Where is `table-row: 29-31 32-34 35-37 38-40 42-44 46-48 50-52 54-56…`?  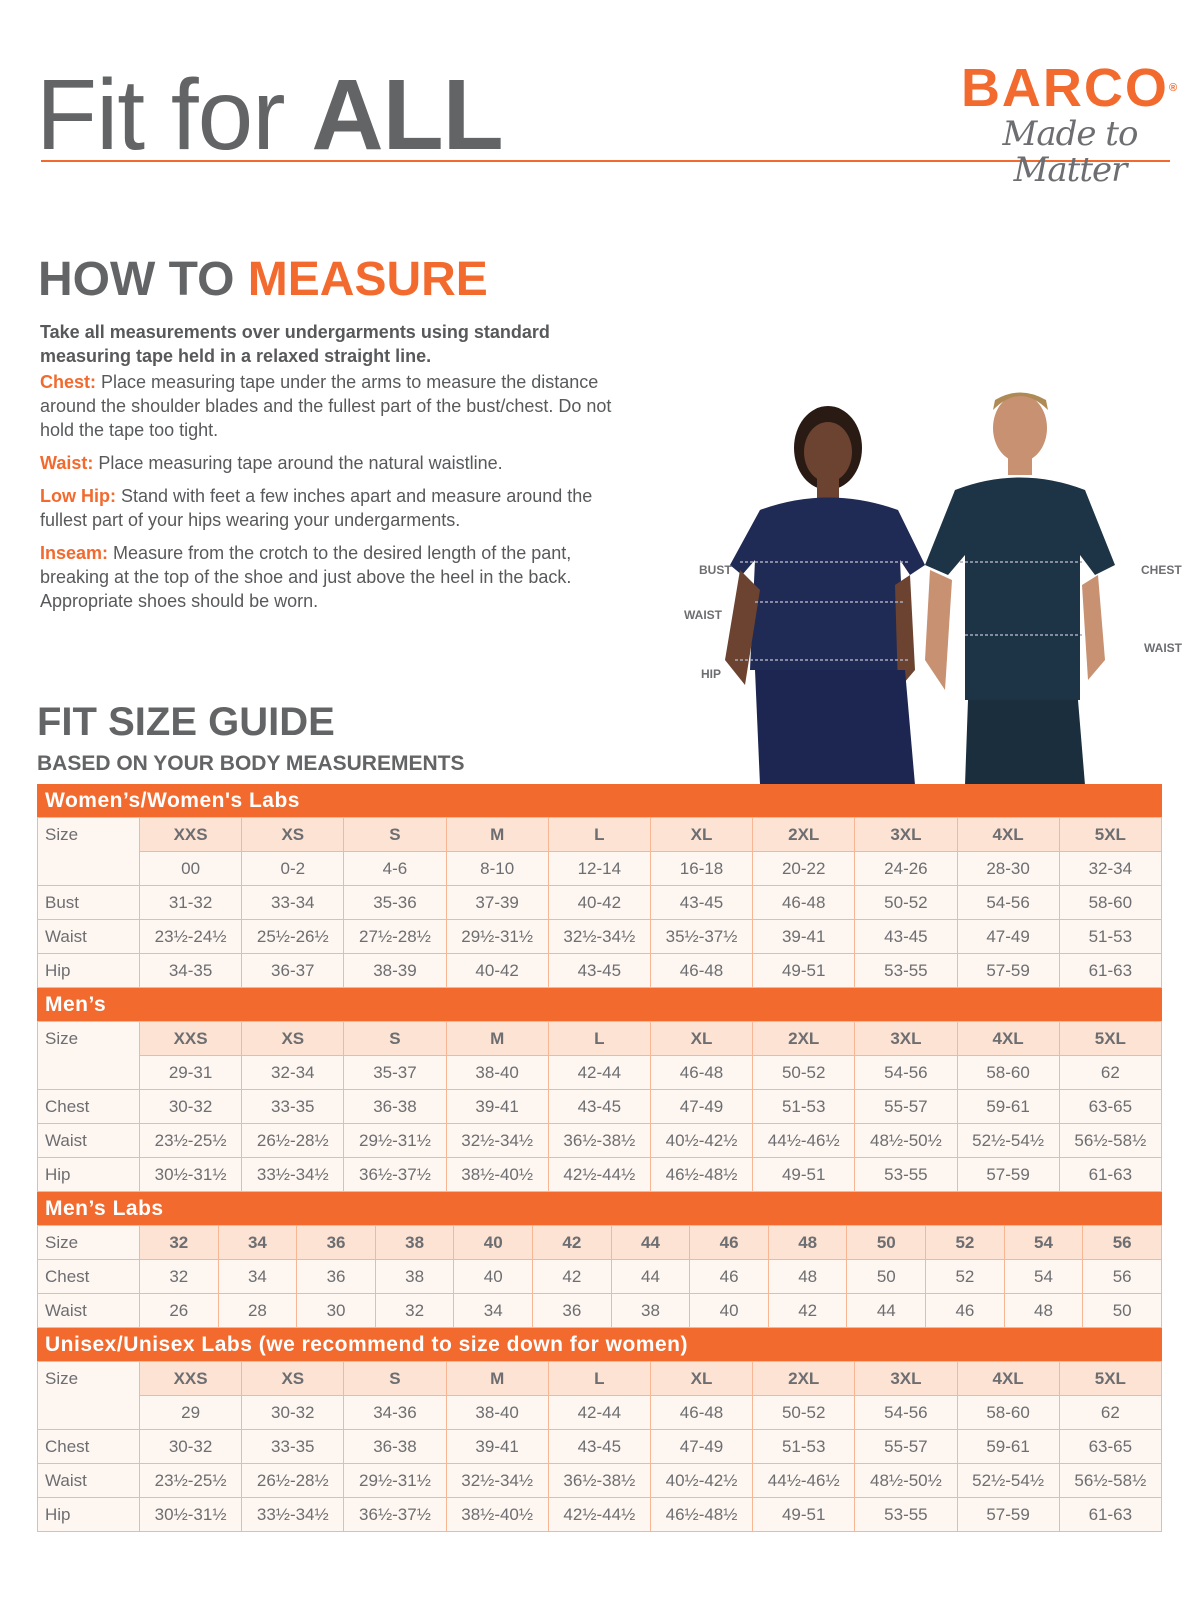 table-row: 29-31 32-34 35-37 38-40 42-44 46-48 50-52 54-56… is located at coordinates (600, 1072).